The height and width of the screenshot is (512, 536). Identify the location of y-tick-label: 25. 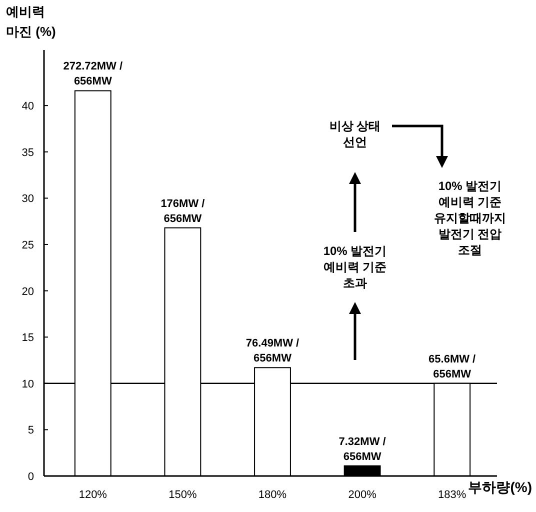
(28, 245).